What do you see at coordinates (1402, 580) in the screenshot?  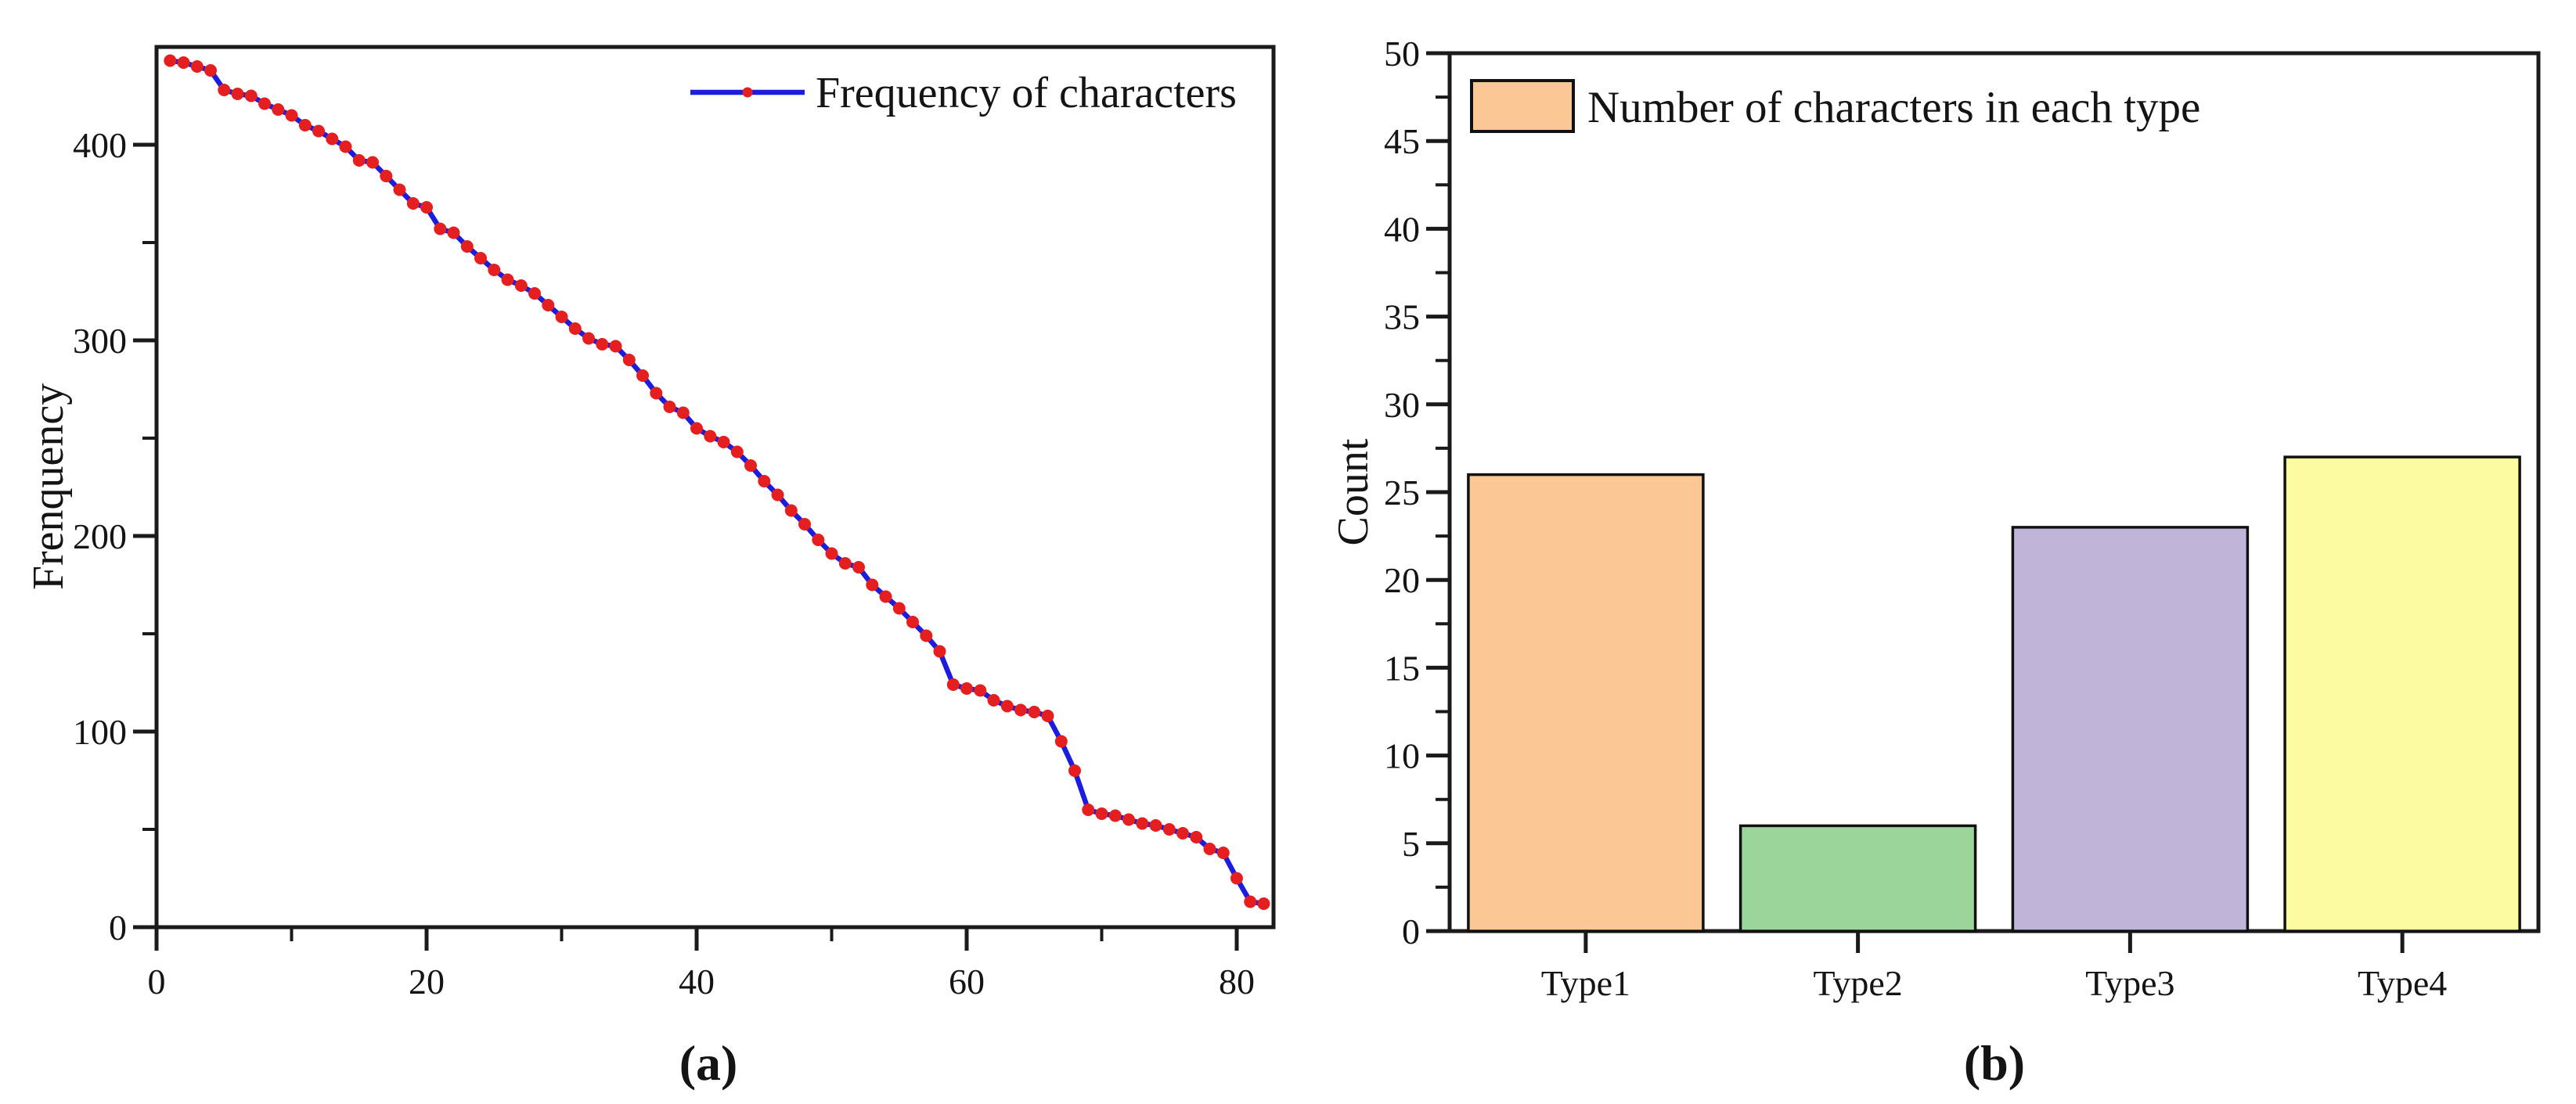 I see `y-tick-label: 20` at bounding box center [1402, 580].